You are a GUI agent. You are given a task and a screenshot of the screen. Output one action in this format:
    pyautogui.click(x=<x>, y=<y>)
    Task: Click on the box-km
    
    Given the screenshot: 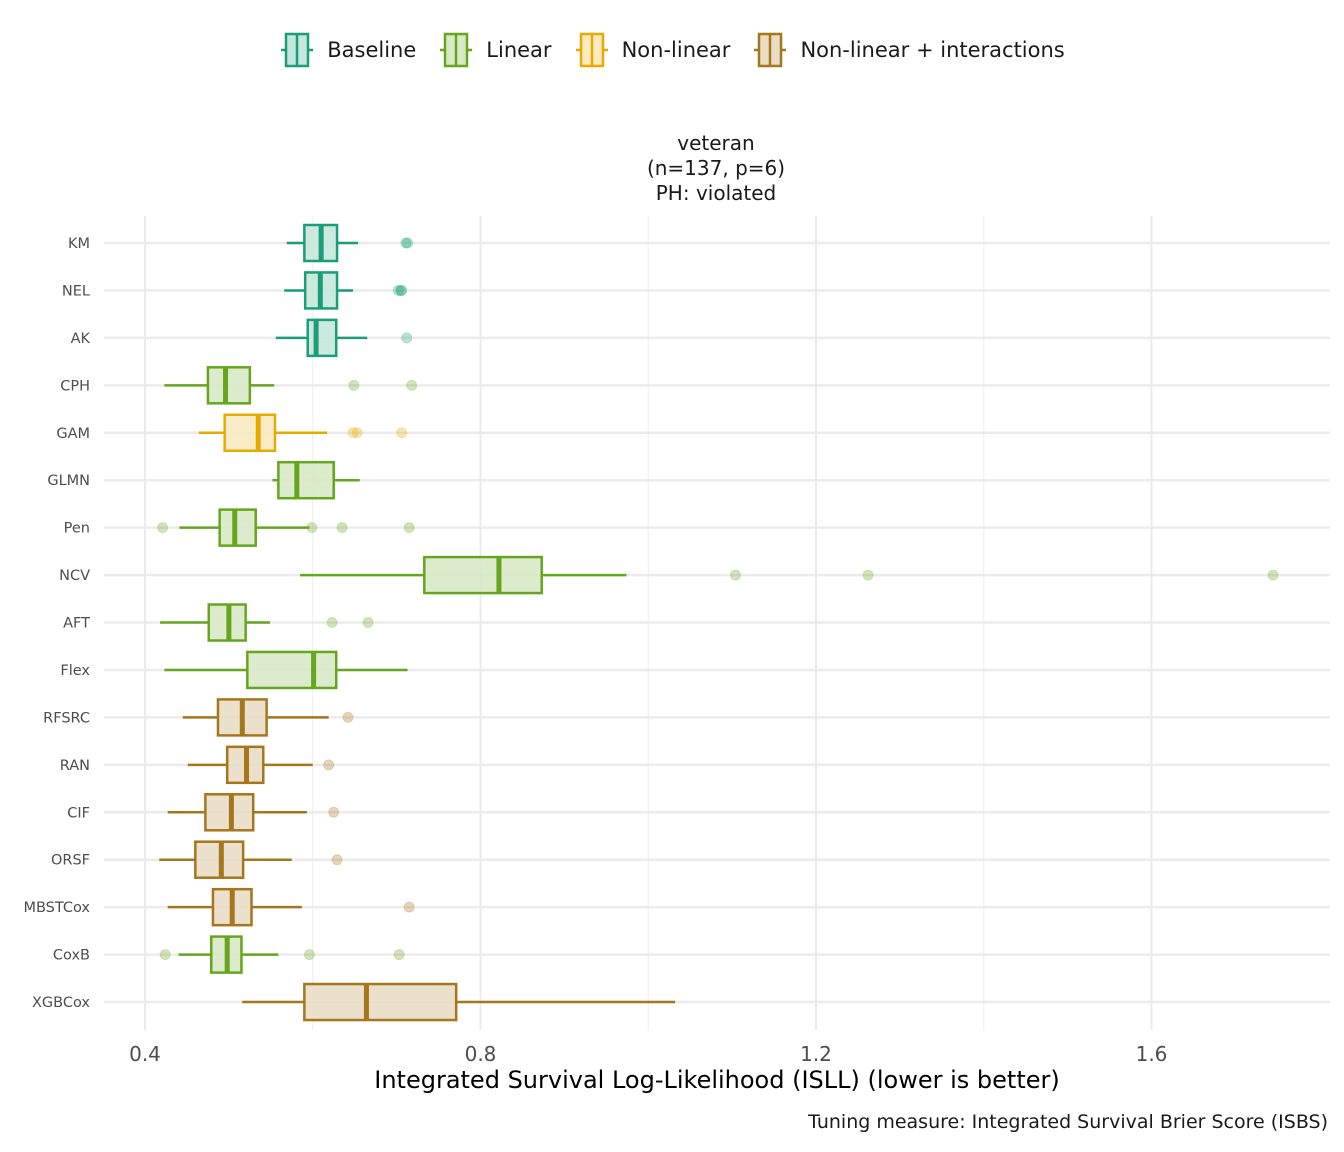 What is the action you would take?
    pyautogui.click(x=350, y=243)
    